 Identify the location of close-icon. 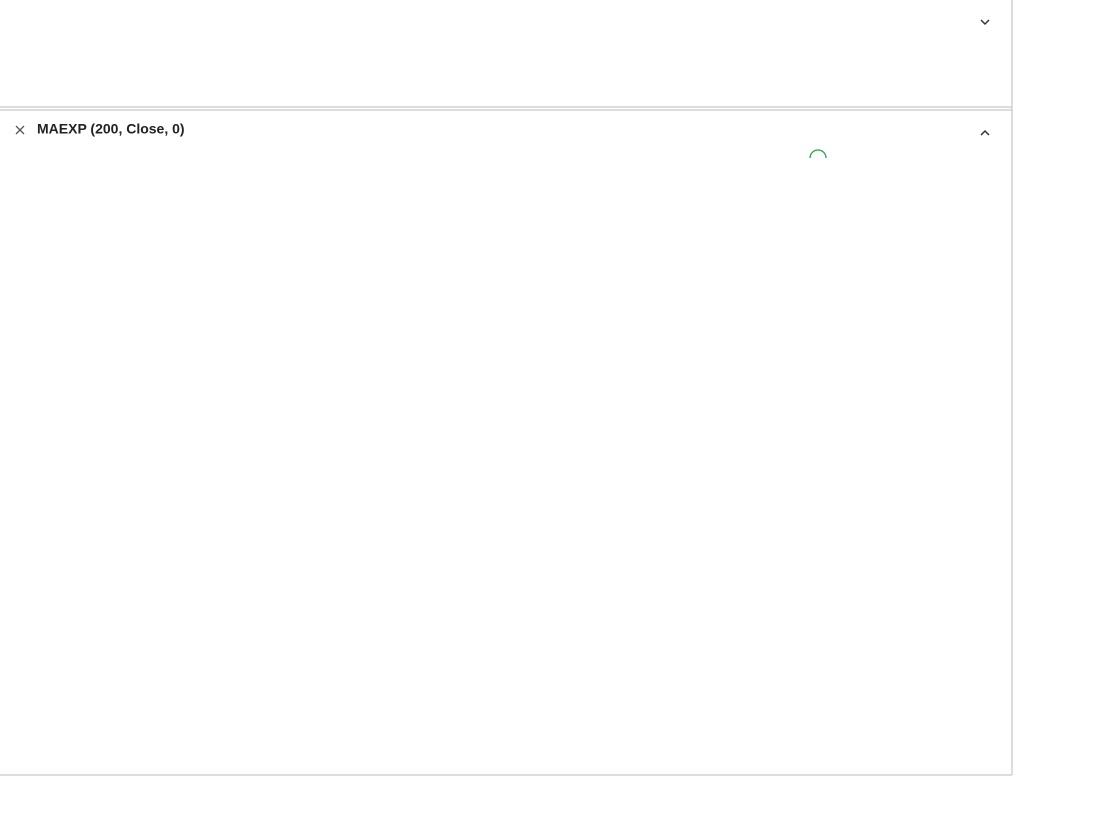
(20, 130).